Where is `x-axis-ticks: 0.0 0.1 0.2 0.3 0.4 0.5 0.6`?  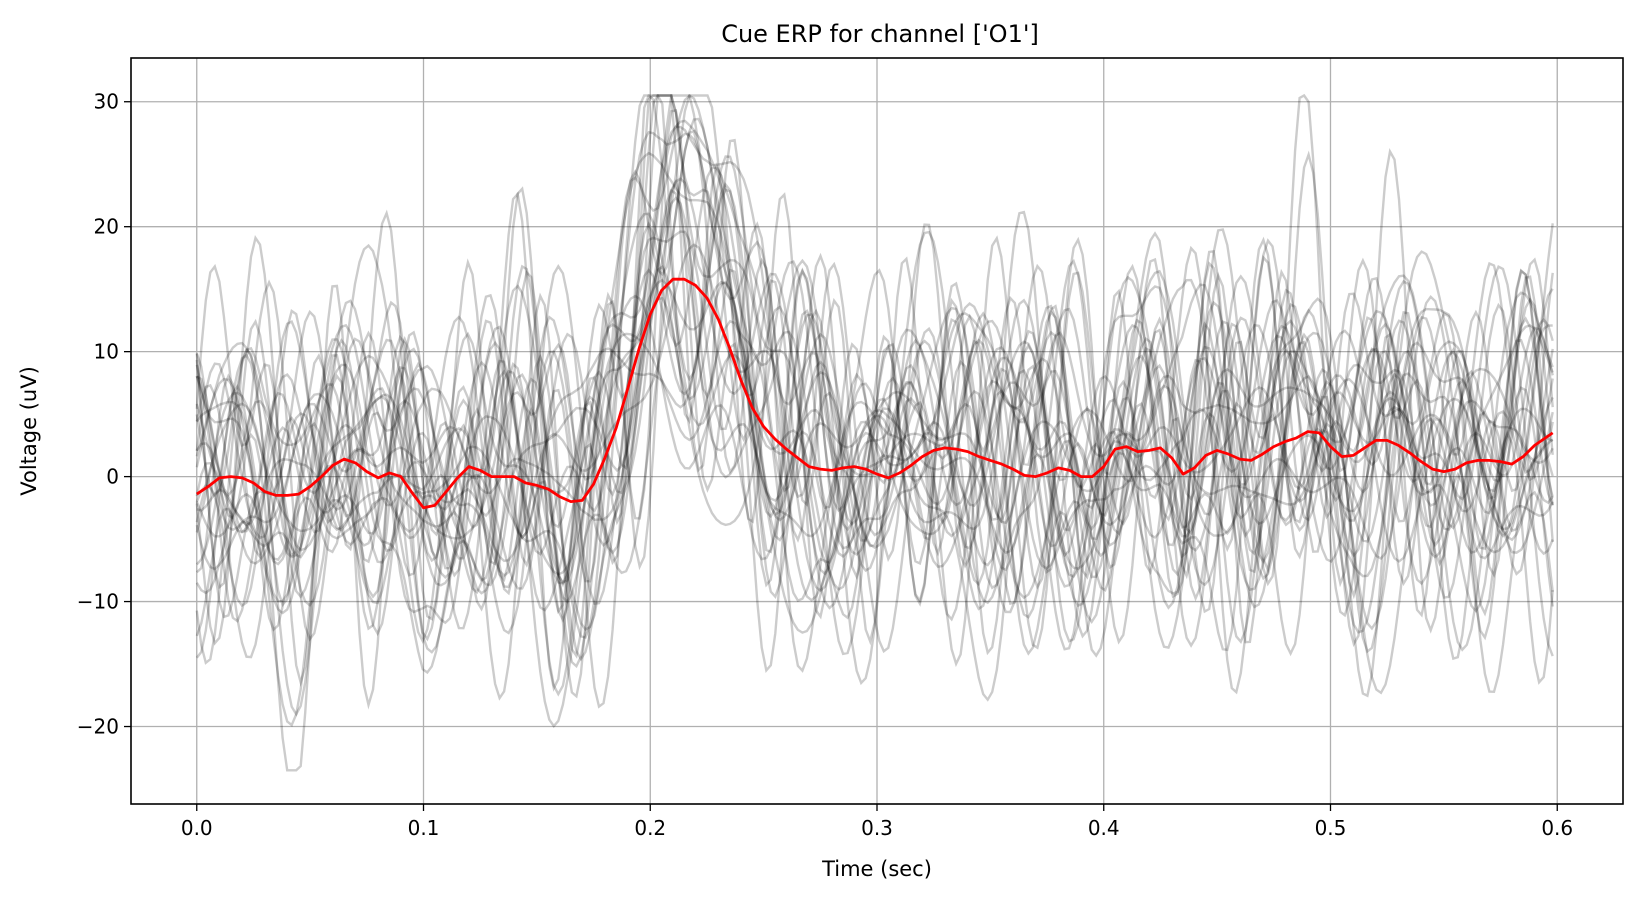 x-axis-ticks: 0.0 0.1 0.2 0.3 0.4 0.5 0.6 is located at coordinates (877, 822).